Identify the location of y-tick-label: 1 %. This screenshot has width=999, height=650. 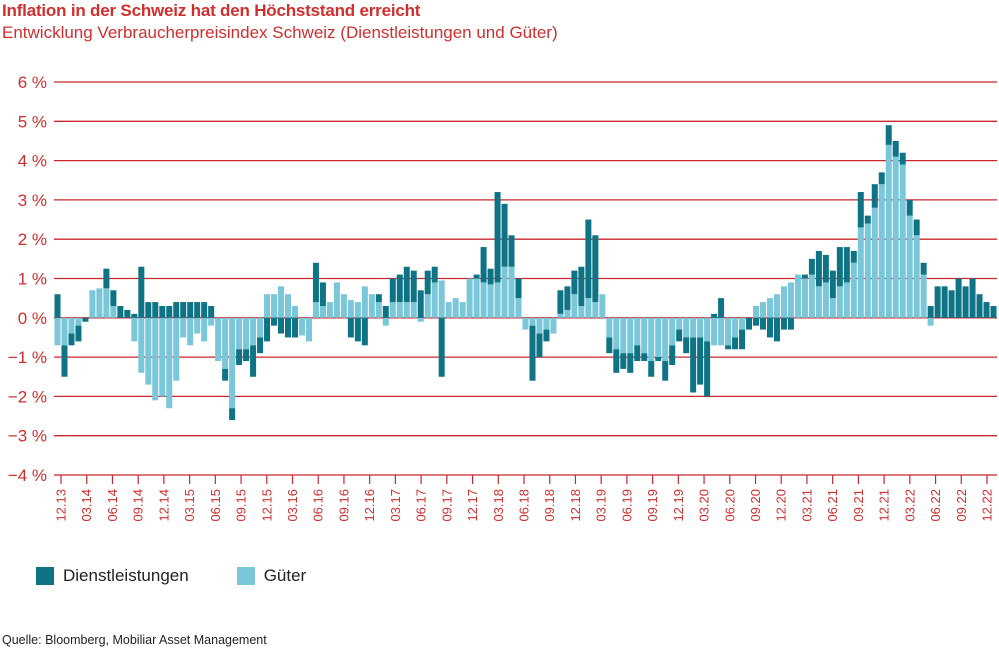
(32, 279).